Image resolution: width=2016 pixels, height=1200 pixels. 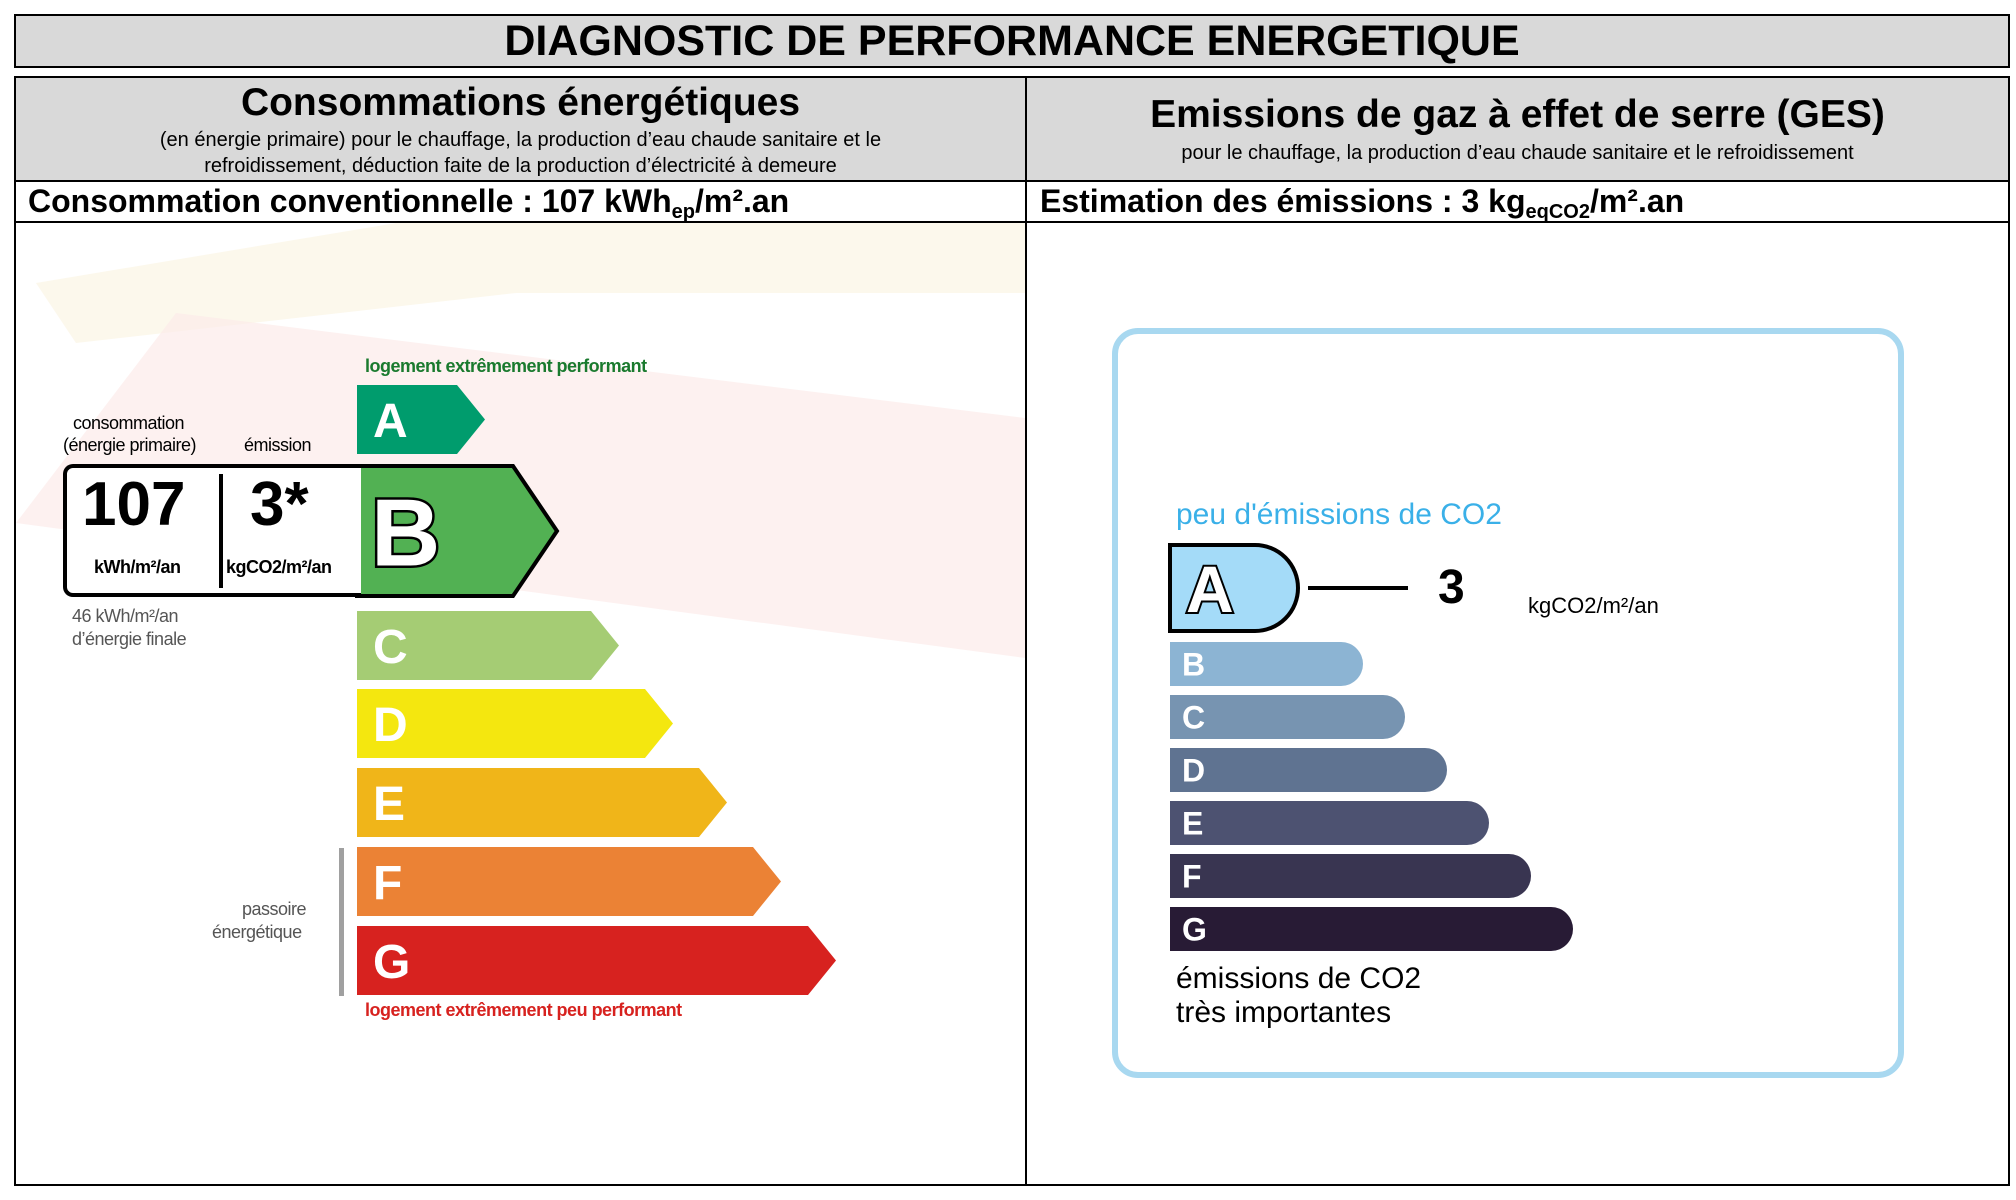 What do you see at coordinates (1026, 631) in the screenshot?
I see `column-divider` at bounding box center [1026, 631].